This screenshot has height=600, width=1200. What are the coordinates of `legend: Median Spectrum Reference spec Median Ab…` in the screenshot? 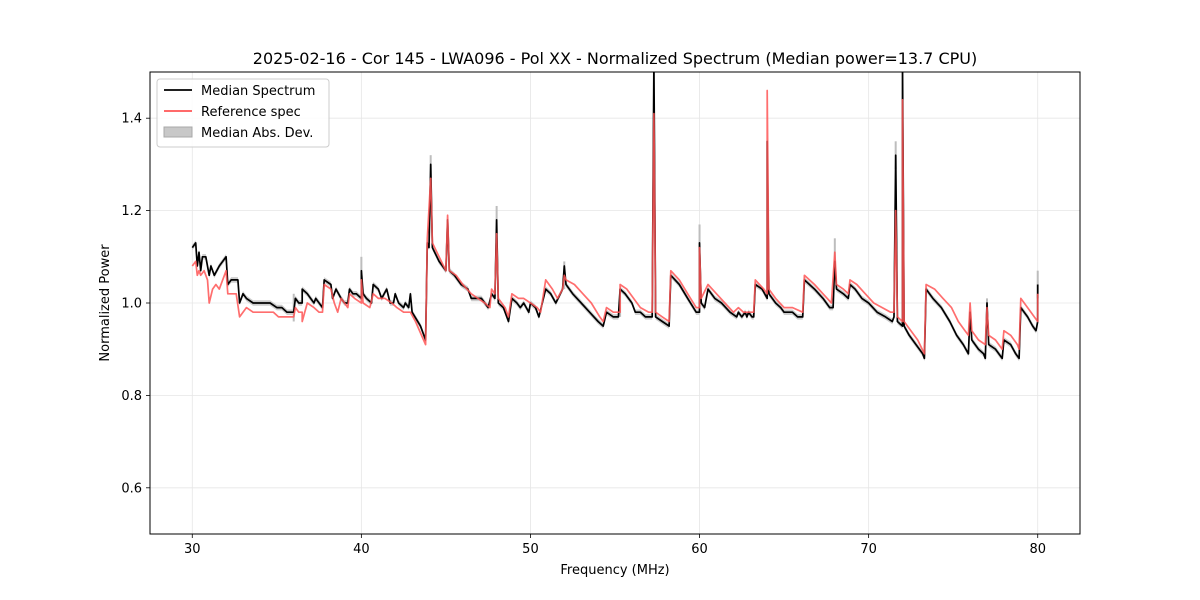 It's located at (243, 113).